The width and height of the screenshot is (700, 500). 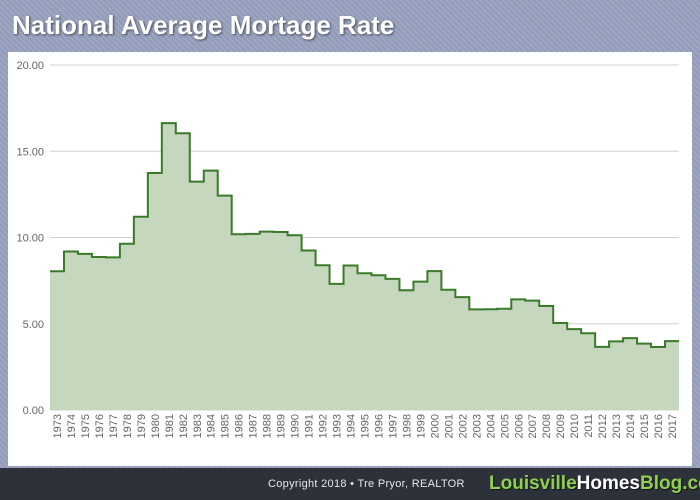 What do you see at coordinates (352, 426) in the screenshot?
I see `x-tick-label: 1994` at bounding box center [352, 426].